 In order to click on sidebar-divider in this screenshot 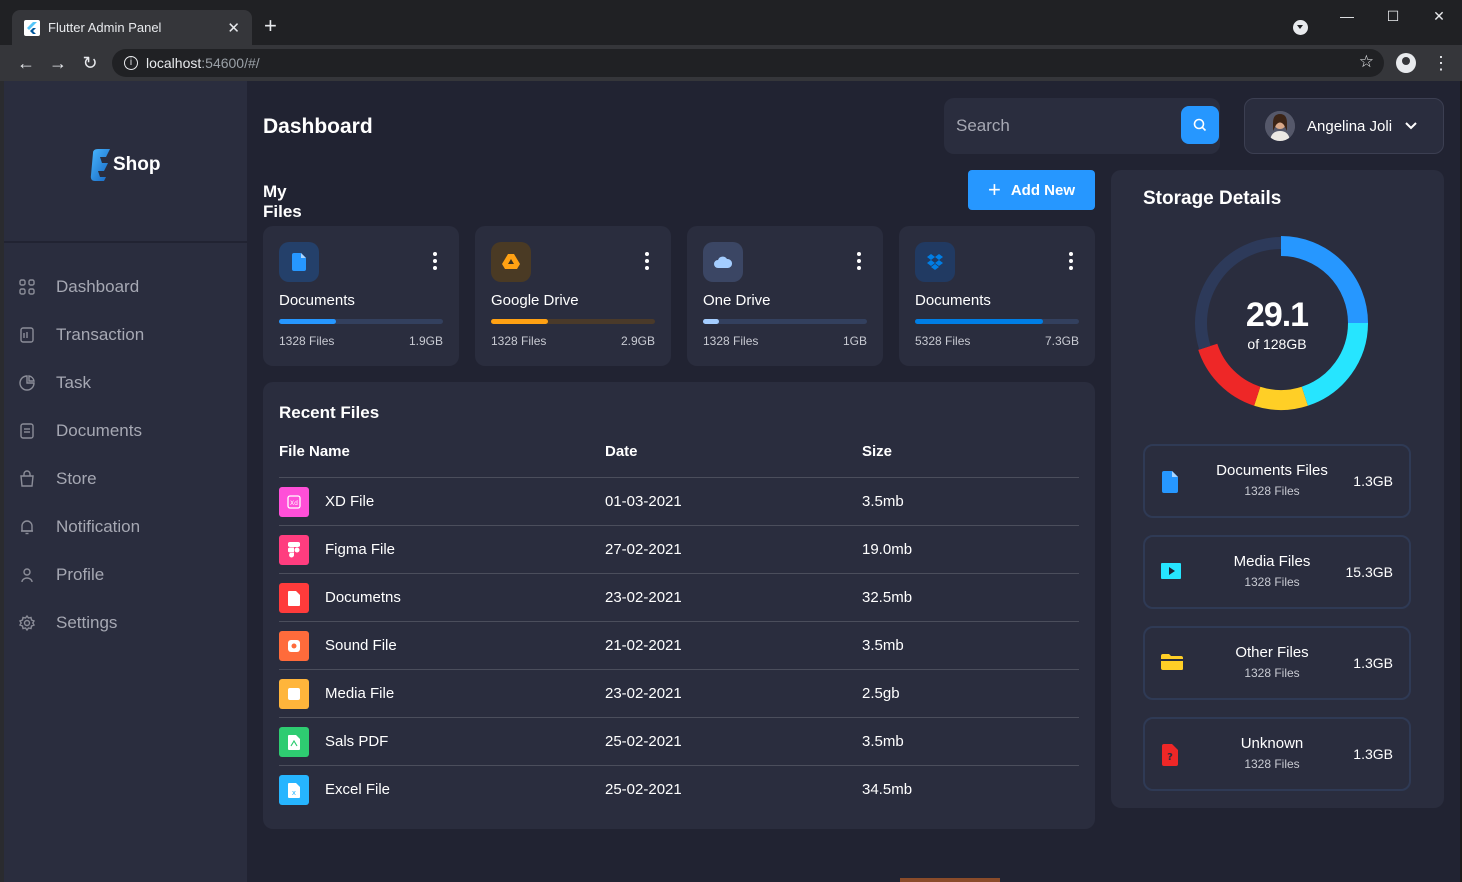, I will do `click(125, 242)`.